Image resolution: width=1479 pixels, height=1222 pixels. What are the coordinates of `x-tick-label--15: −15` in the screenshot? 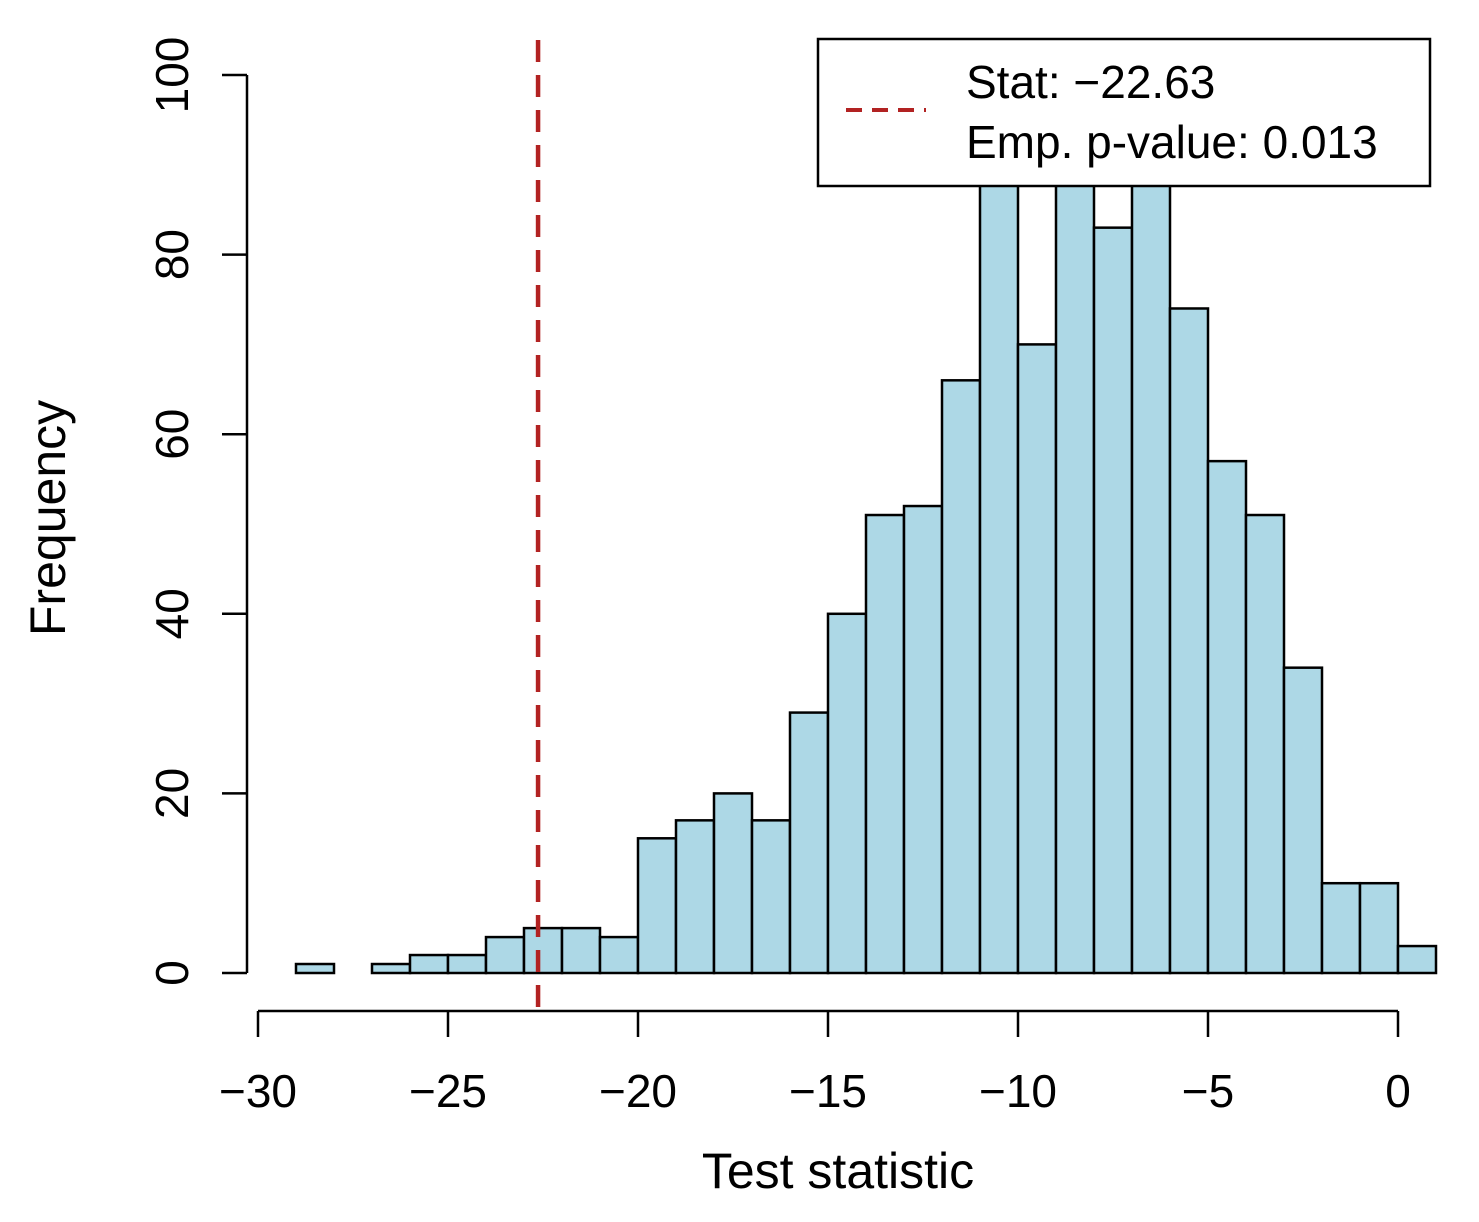 It's located at (828, 1091).